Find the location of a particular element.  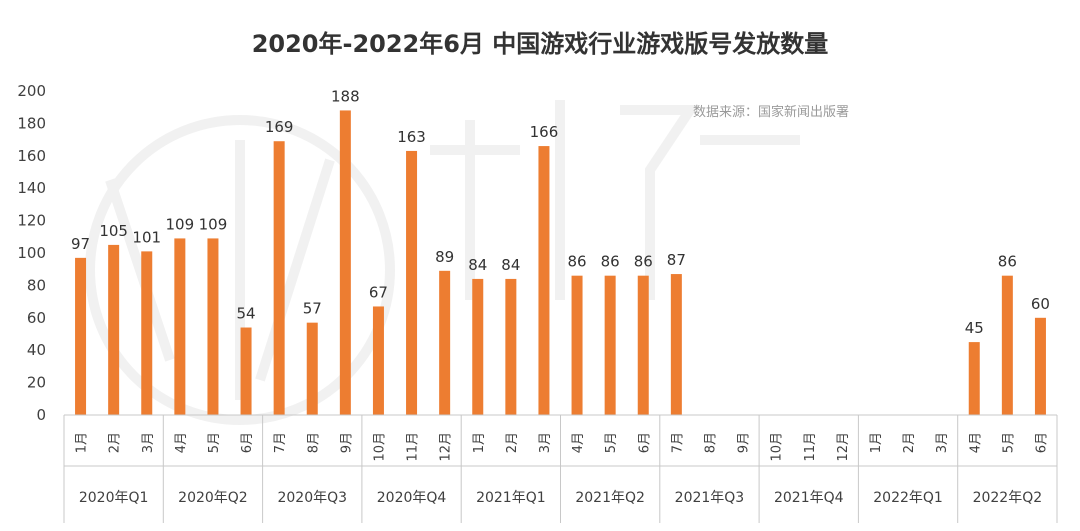

quarter-label: 2022年Q1 is located at coordinates (908, 498).